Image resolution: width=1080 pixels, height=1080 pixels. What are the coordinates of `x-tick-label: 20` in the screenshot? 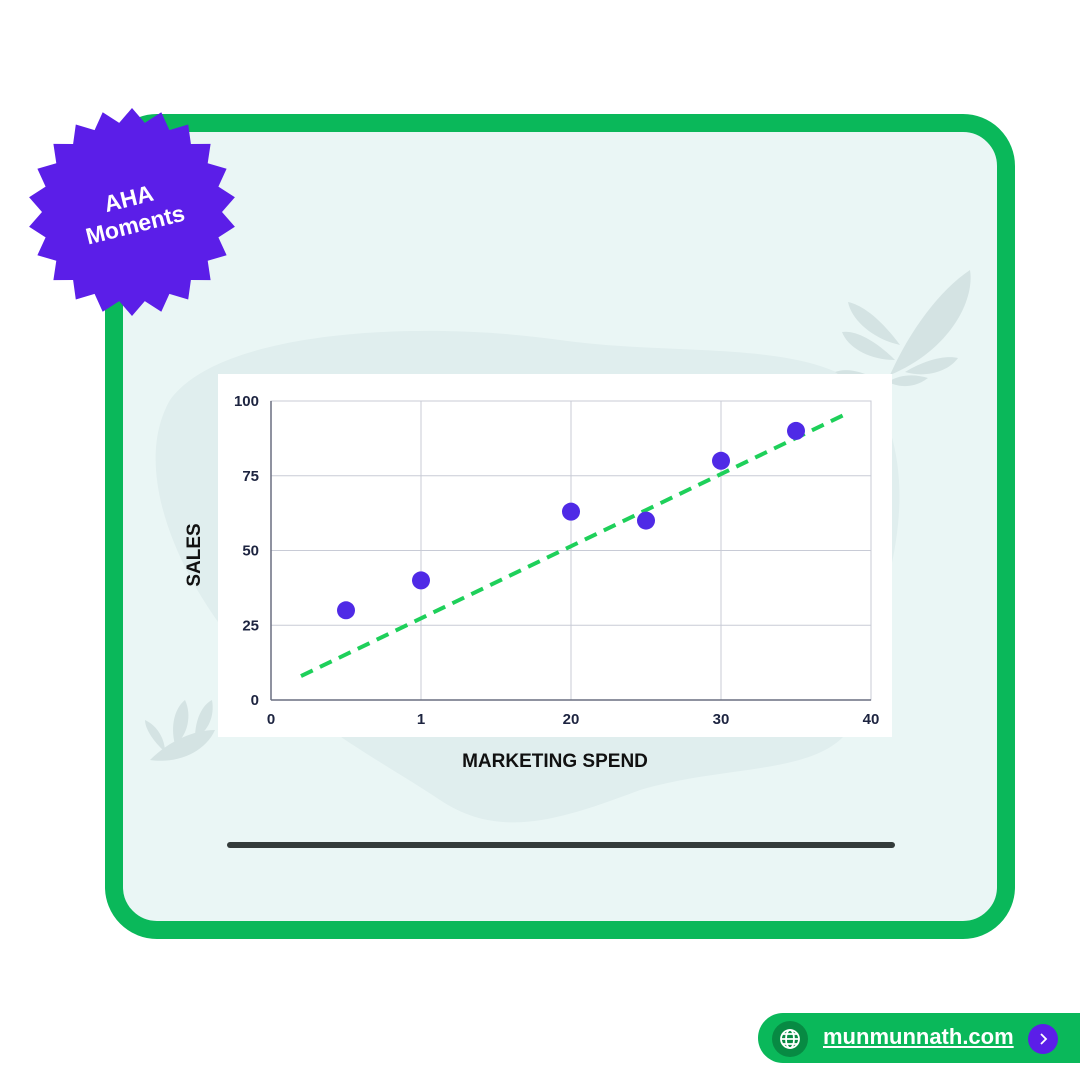 It's located at (571, 719).